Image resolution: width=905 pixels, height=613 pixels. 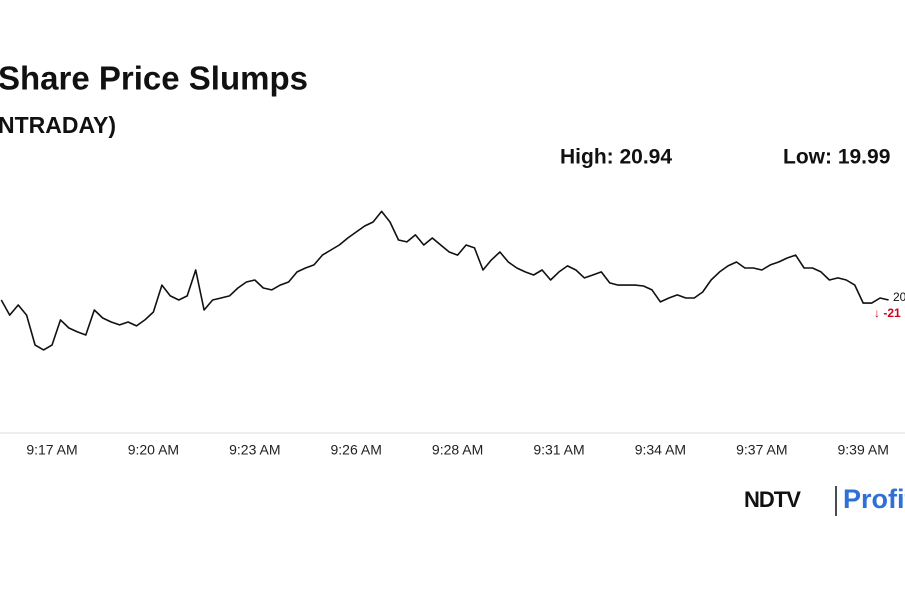 I want to click on x-tick-label: 9:37 AM, so click(x=761, y=450).